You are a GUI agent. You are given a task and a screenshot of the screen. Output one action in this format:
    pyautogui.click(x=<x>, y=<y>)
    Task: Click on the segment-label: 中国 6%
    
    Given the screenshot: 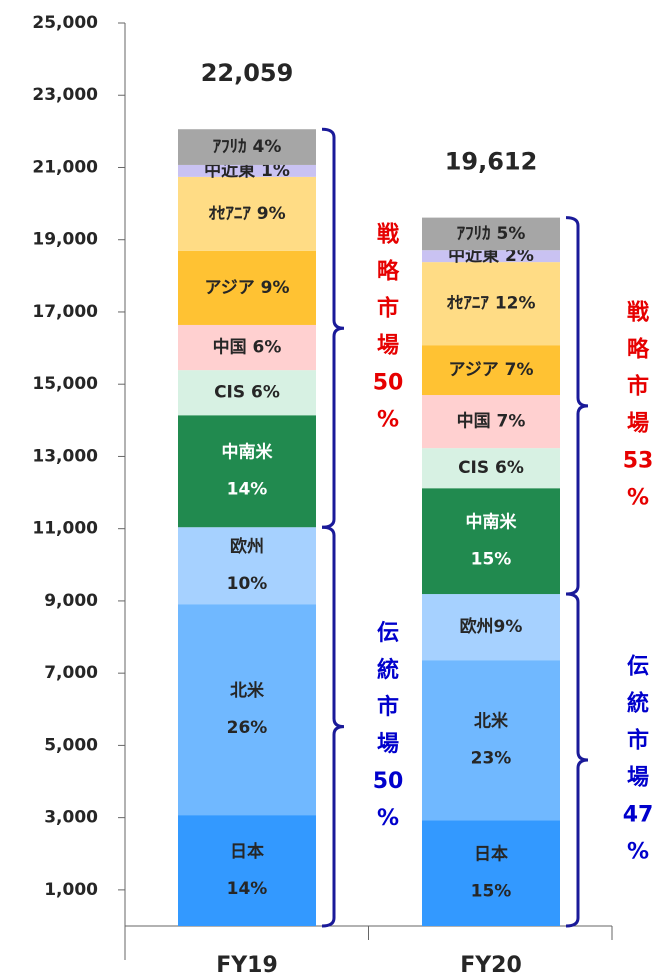 What is the action you would take?
    pyautogui.click(x=247, y=347)
    